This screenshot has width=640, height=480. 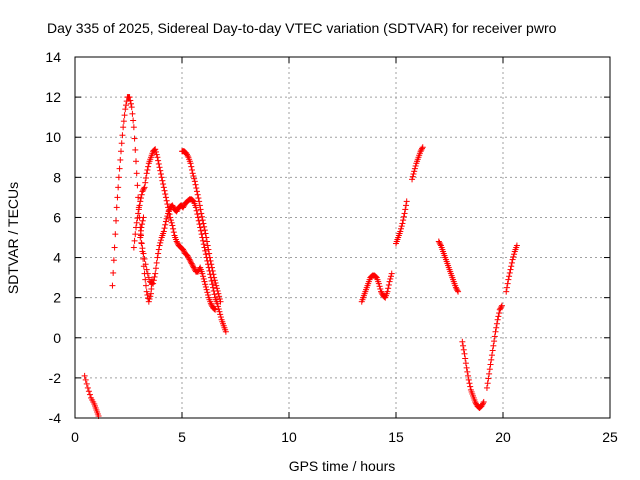 I want to click on y-tick-label: -2, so click(x=55, y=378).